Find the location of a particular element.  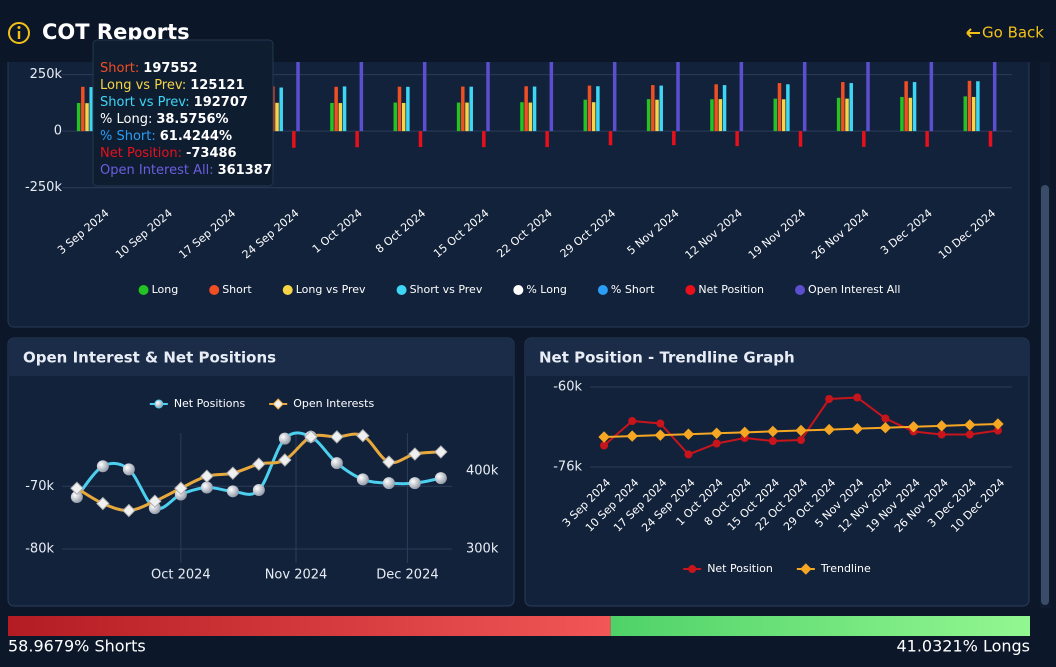

summary: 58.9679% Shorts 41.0321% Longs is located at coordinates (519, 636).